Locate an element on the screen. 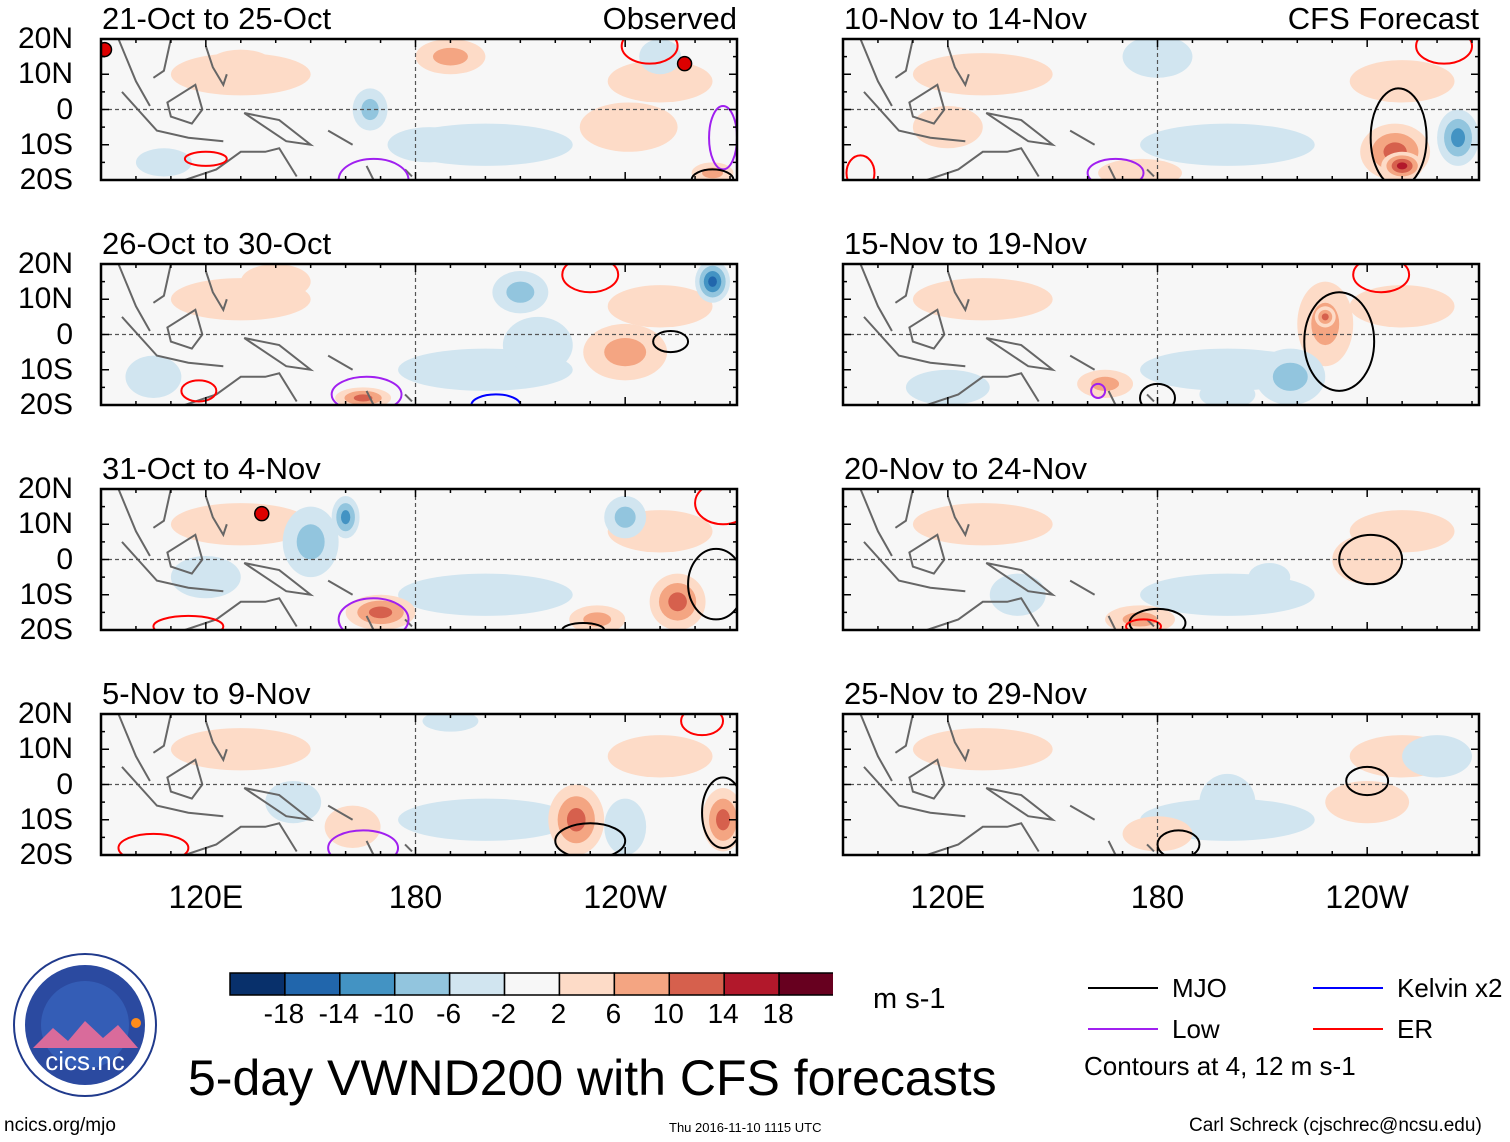 Image resolution: width=1510 pixels, height=1142 pixels. legend-label: MJO is located at coordinates (1199, 988).